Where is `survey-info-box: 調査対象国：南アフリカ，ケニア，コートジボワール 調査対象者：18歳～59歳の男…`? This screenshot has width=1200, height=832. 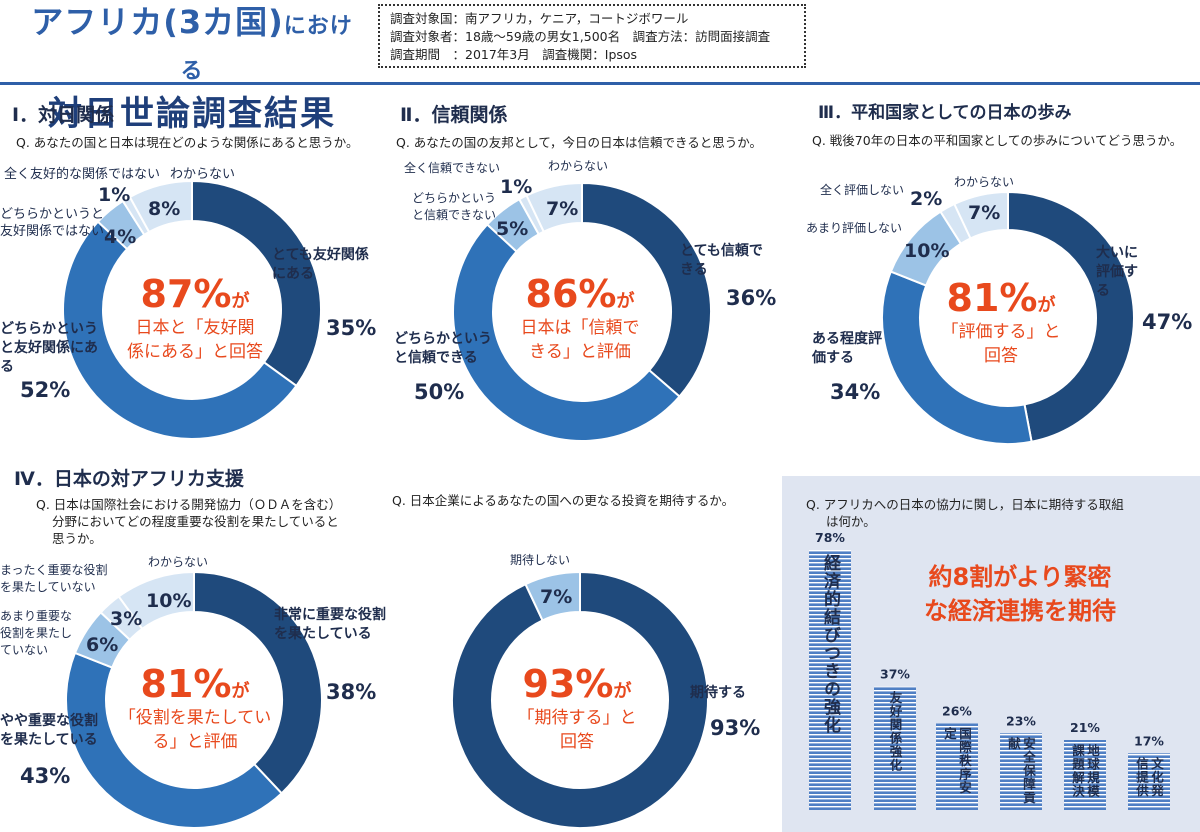 survey-info-box: 調査対象国：南アフリカ，ケニア，コートジボワール 調査対象者：18歳～59歳の男… is located at coordinates (592, 36).